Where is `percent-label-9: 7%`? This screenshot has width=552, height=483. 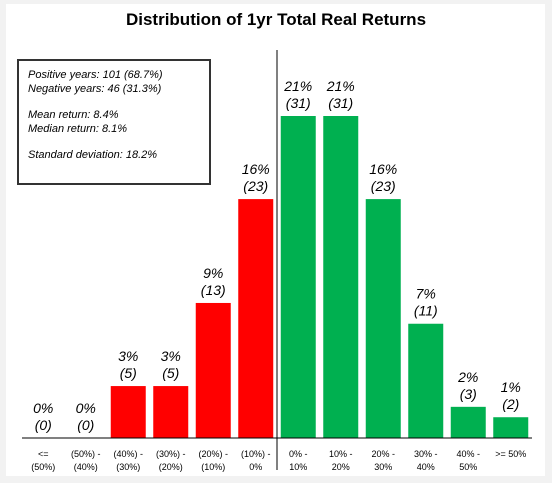 percent-label-9: 7% is located at coordinates (426, 294).